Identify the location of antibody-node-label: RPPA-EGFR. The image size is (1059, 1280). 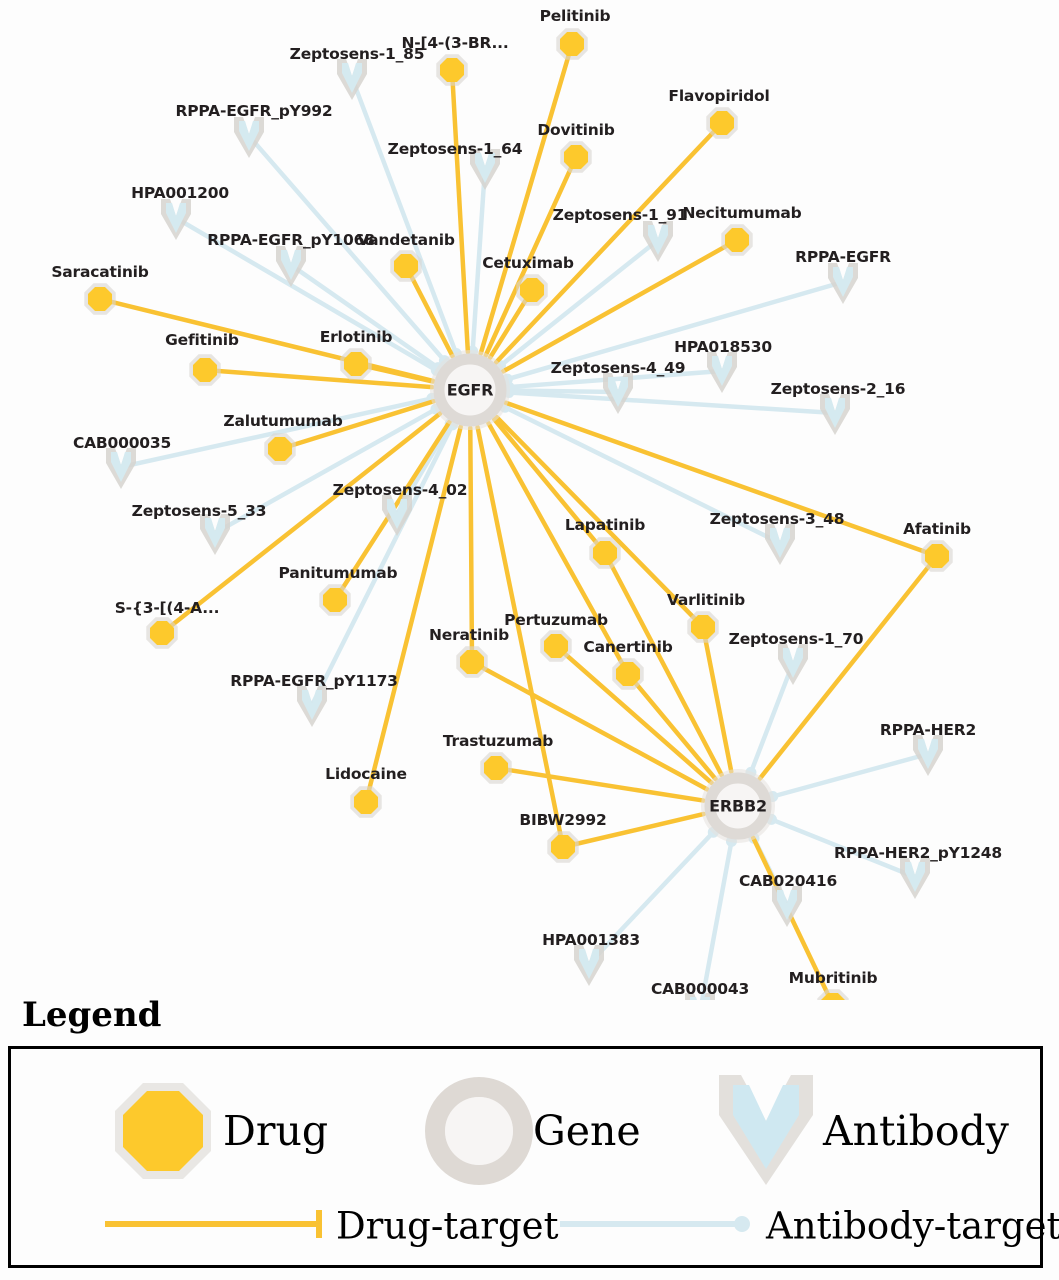
(843, 257).